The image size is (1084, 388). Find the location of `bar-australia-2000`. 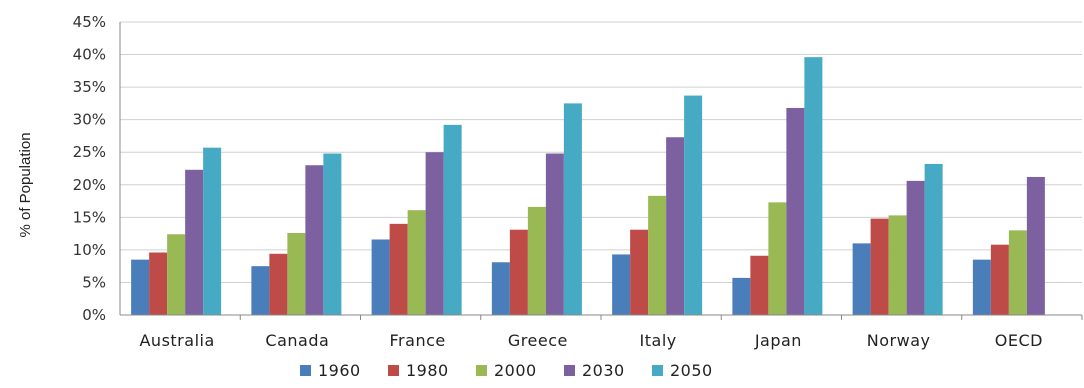

bar-australia-2000 is located at coordinates (176, 274).